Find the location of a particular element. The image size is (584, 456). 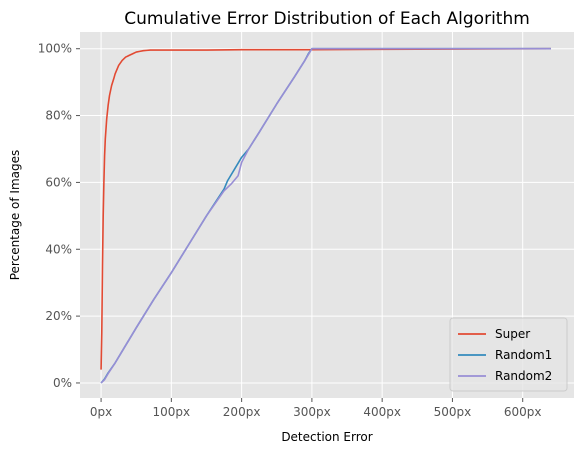

x-tick-label: 500px is located at coordinates (453, 412).